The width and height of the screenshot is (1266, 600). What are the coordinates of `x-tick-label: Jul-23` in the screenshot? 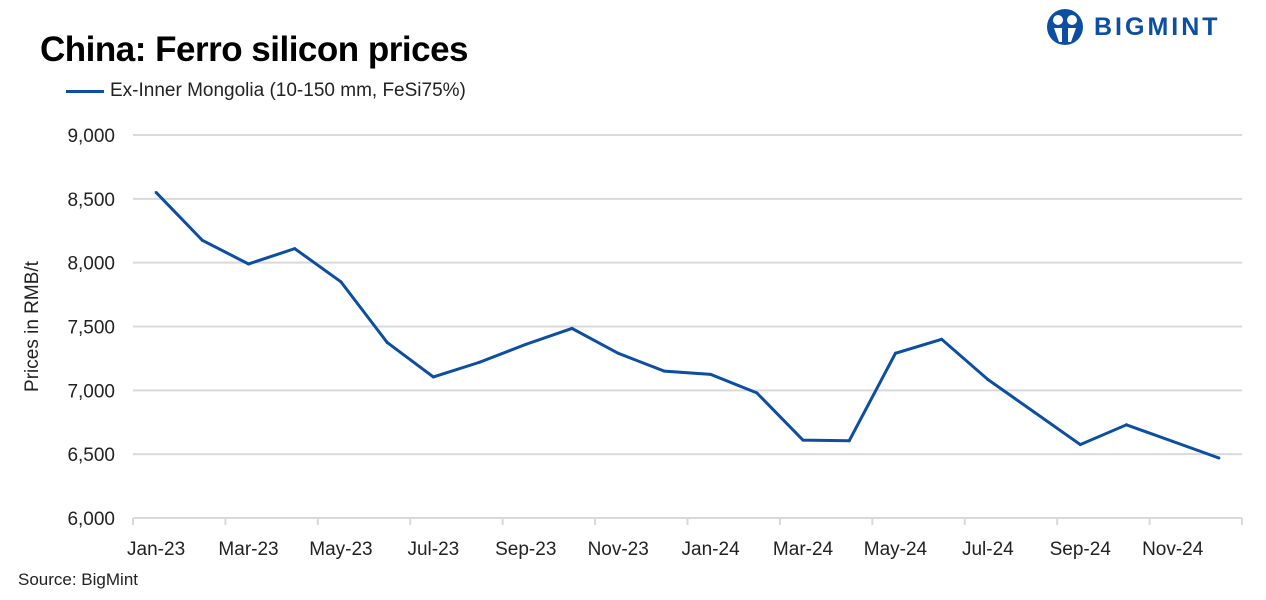 It's located at (433, 549).